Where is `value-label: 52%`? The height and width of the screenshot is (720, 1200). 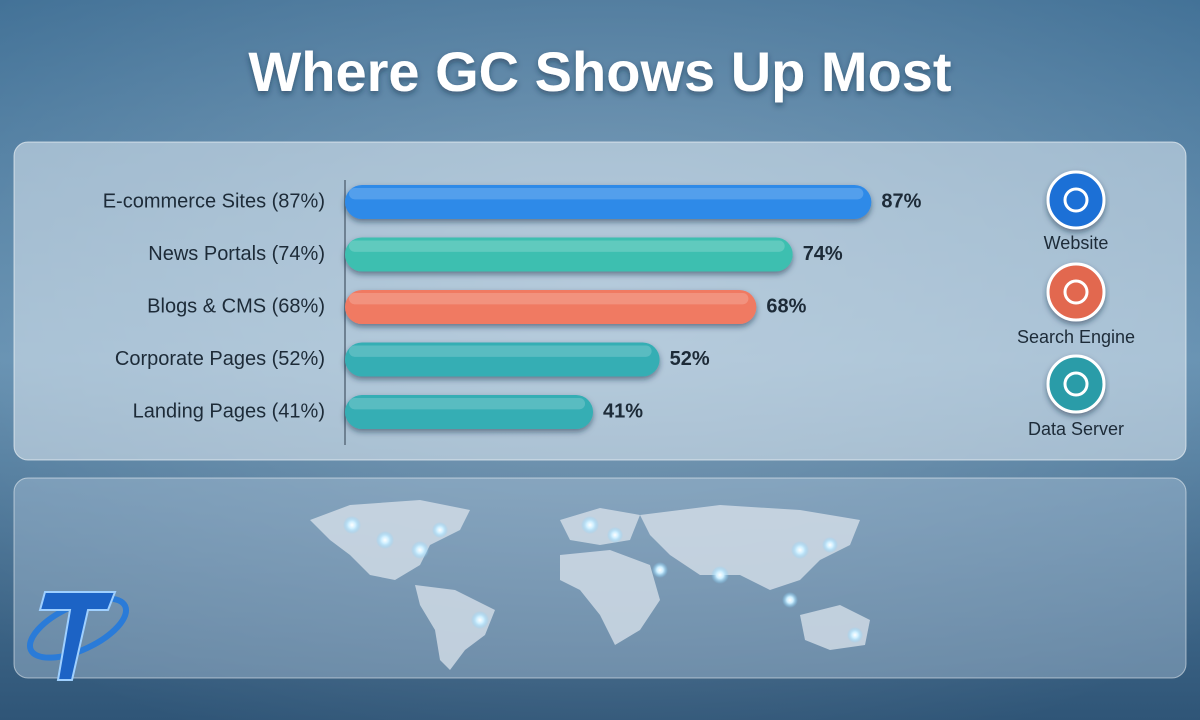
value-label: 52% is located at coordinates (690, 359).